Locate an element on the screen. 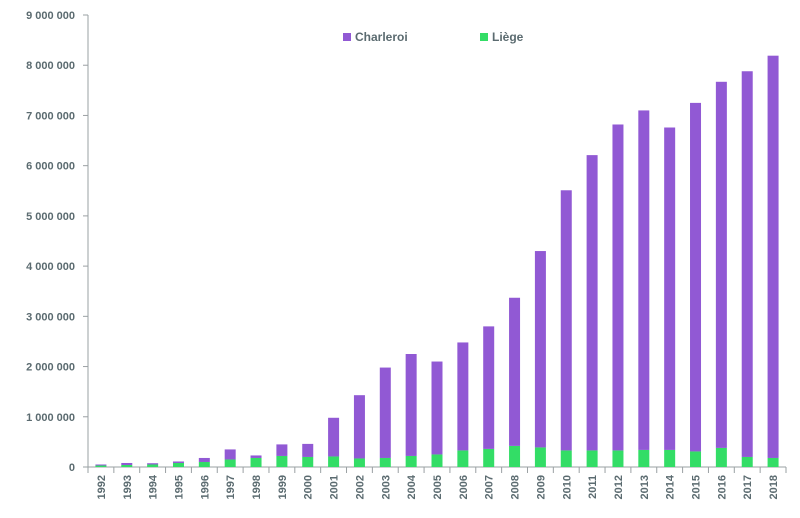  legend-swatch-charleroi is located at coordinates (347, 37).